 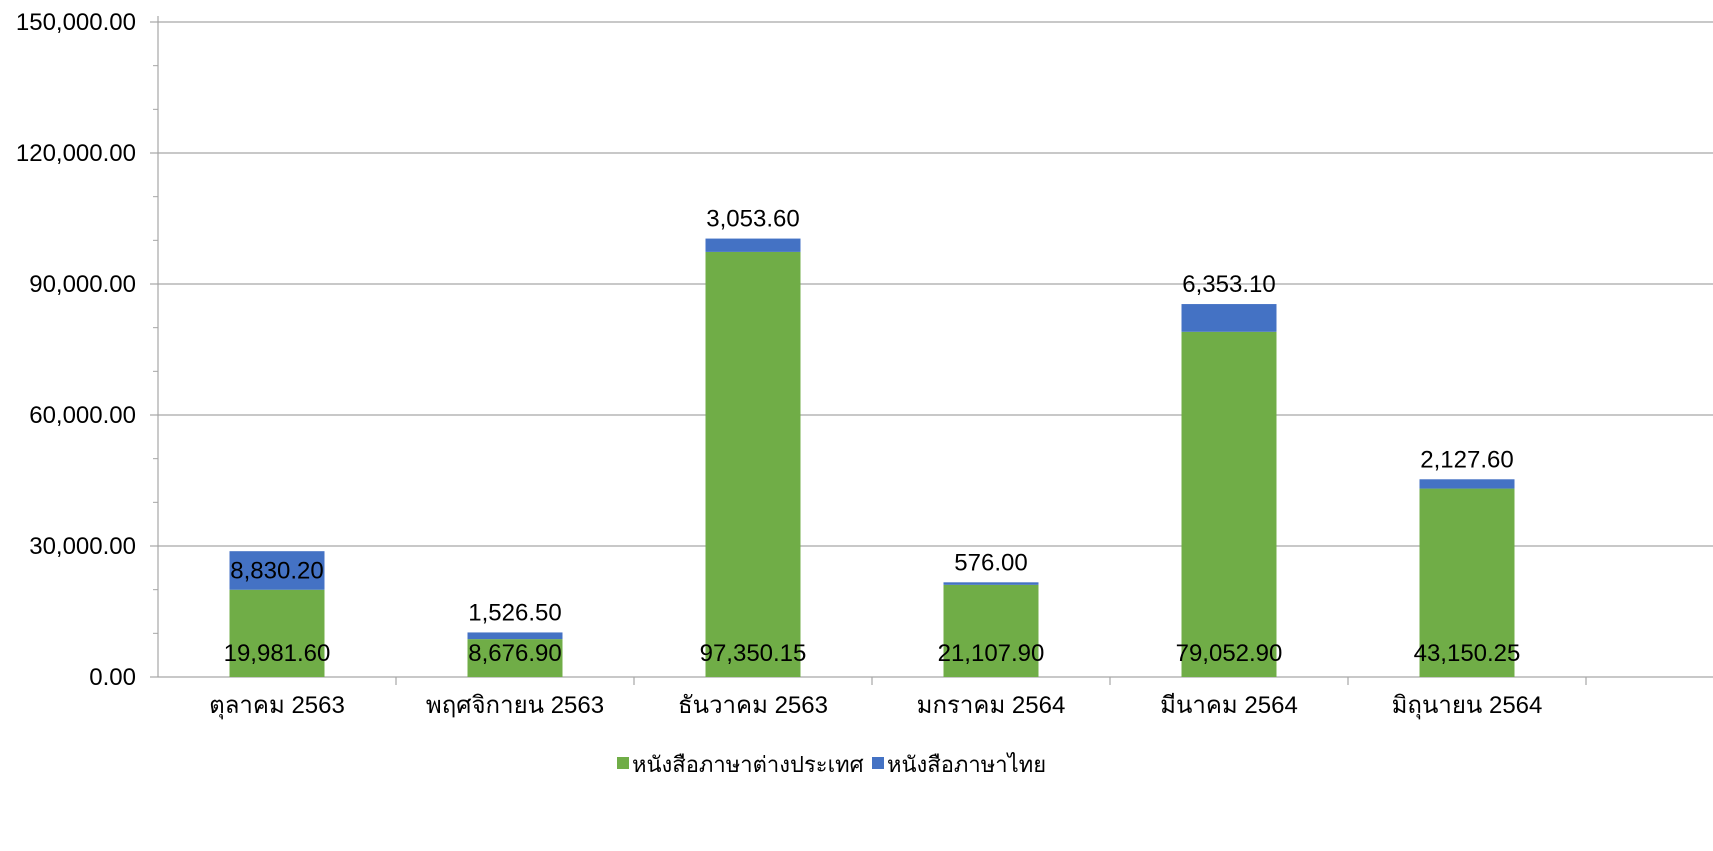 I want to click on data-label-foreign: 79,052.90, so click(x=1229, y=653).